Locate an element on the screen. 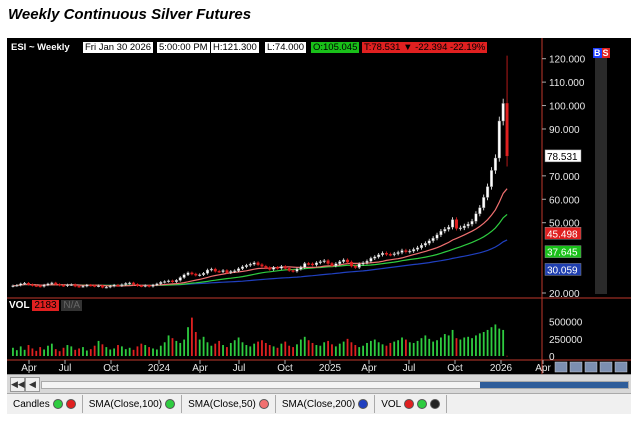 Image resolution: width=637 pixels, height=423 pixels. volume-header: VOL 2183 N/A is located at coordinates (46, 305).